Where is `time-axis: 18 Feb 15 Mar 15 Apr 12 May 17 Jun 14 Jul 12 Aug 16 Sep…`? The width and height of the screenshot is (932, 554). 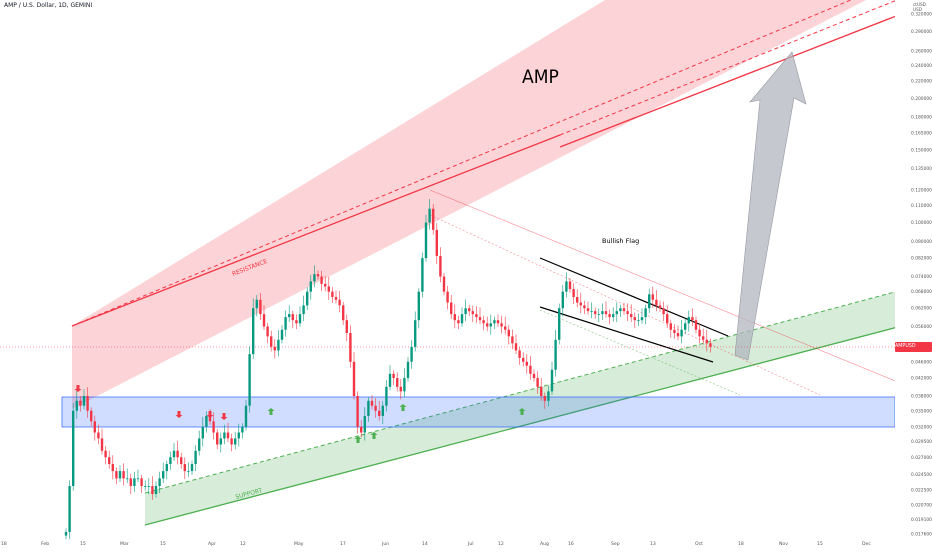
time-axis: 18 Feb 15 Mar 15 Apr 12 May 17 Jun 14 Jul 12 Aug 16 Sep… is located at coordinates (436, 544).